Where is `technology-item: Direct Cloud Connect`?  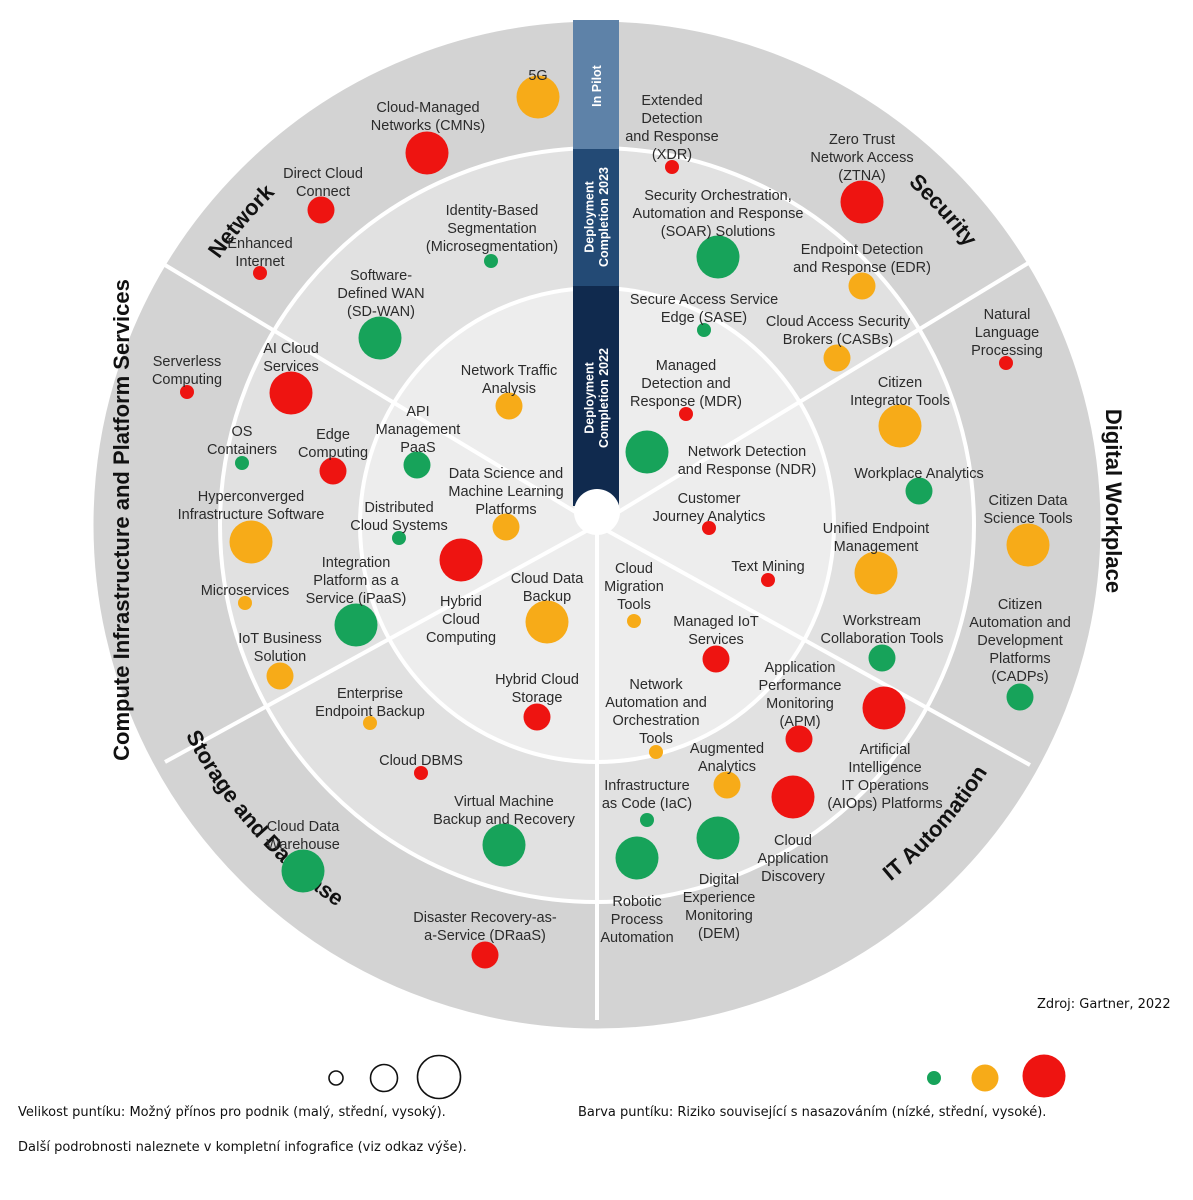 technology-item: Direct Cloud Connect is located at coordinates (323, 195).